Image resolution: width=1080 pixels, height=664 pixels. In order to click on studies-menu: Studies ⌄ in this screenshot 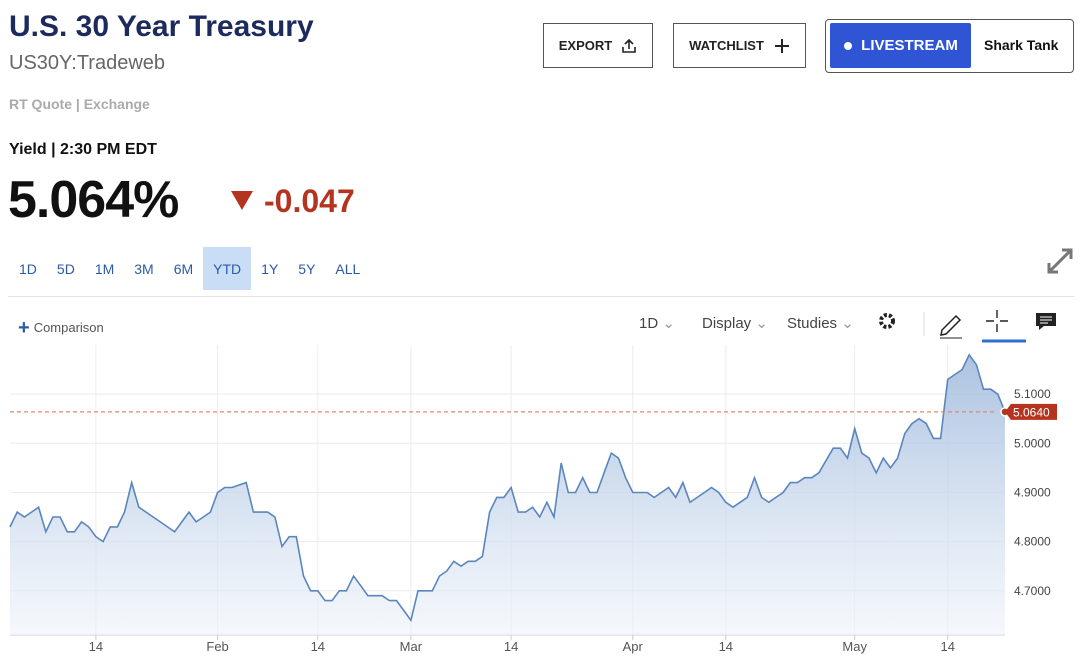, I will do `click(820, 323)`.